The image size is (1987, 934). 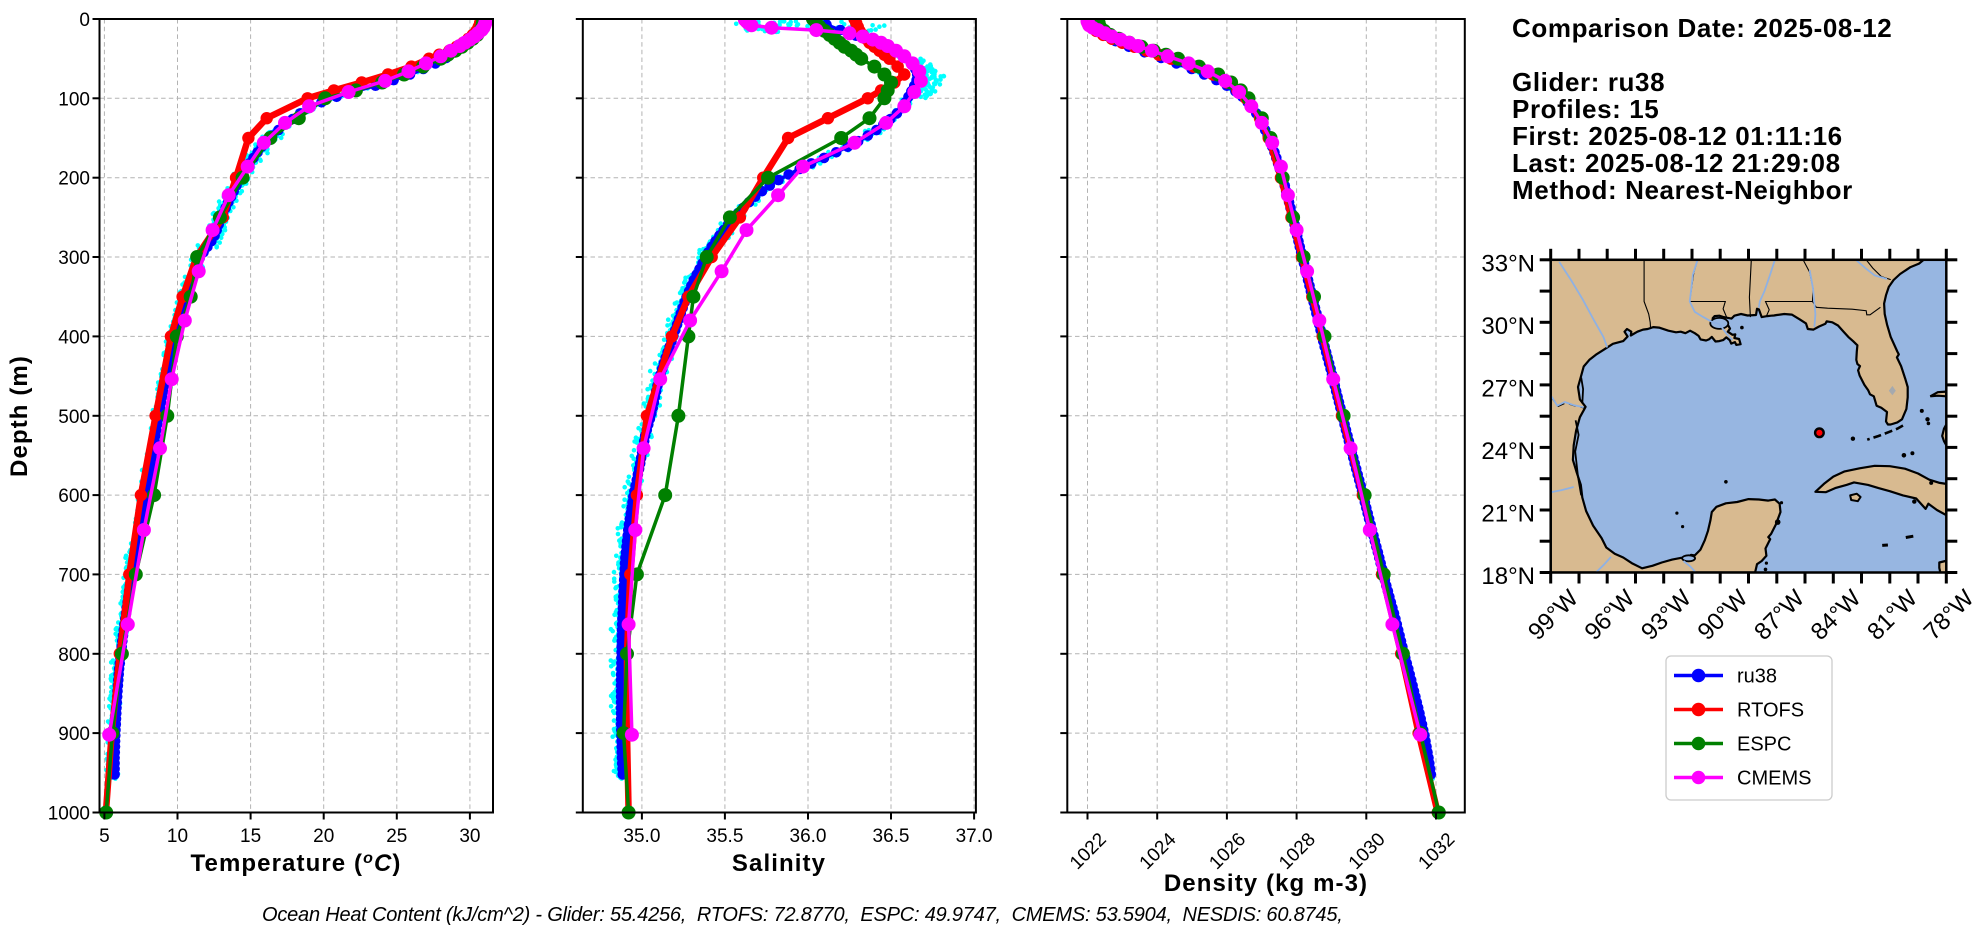 What do you see at coordinates (1702, 28) in the screenshot?
I see `svg-text: Comparison Date: 2025-08-12` at bounding box center [1702, 28].